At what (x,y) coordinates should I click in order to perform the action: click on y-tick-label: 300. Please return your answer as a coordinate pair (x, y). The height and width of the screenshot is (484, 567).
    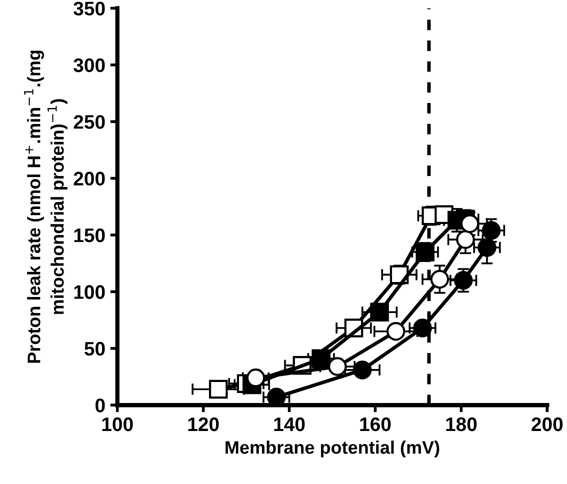
    Looking at the image, I should click on (89, 65).